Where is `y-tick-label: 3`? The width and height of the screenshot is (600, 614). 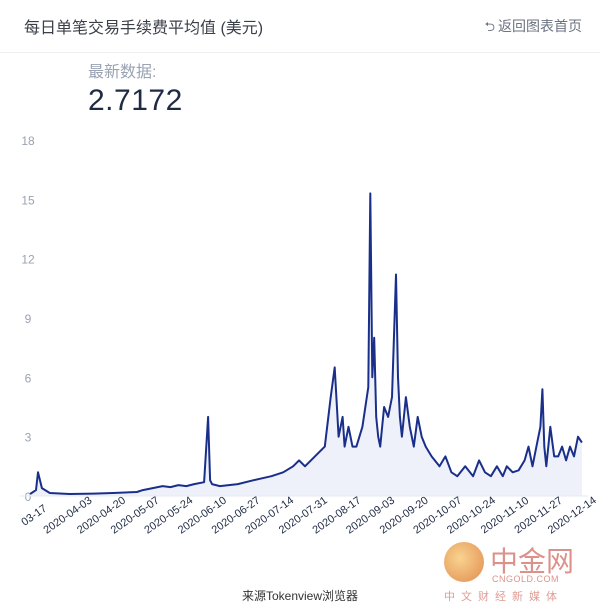 y-tick-label: 3 is located at coordinates (28, 438).